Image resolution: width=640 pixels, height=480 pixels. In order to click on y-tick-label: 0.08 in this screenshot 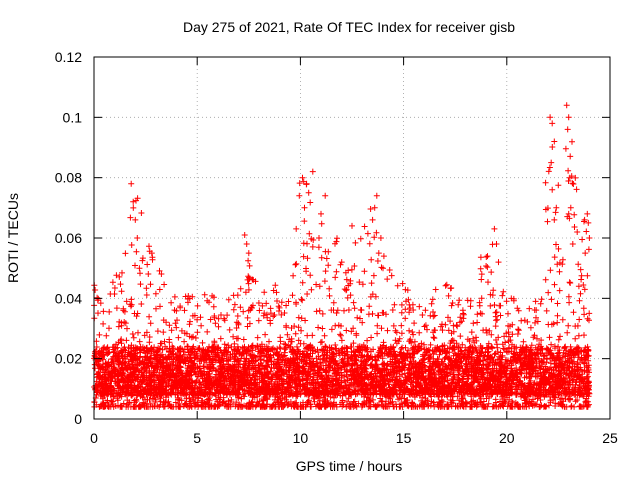, I will do `click(68, 178)`.